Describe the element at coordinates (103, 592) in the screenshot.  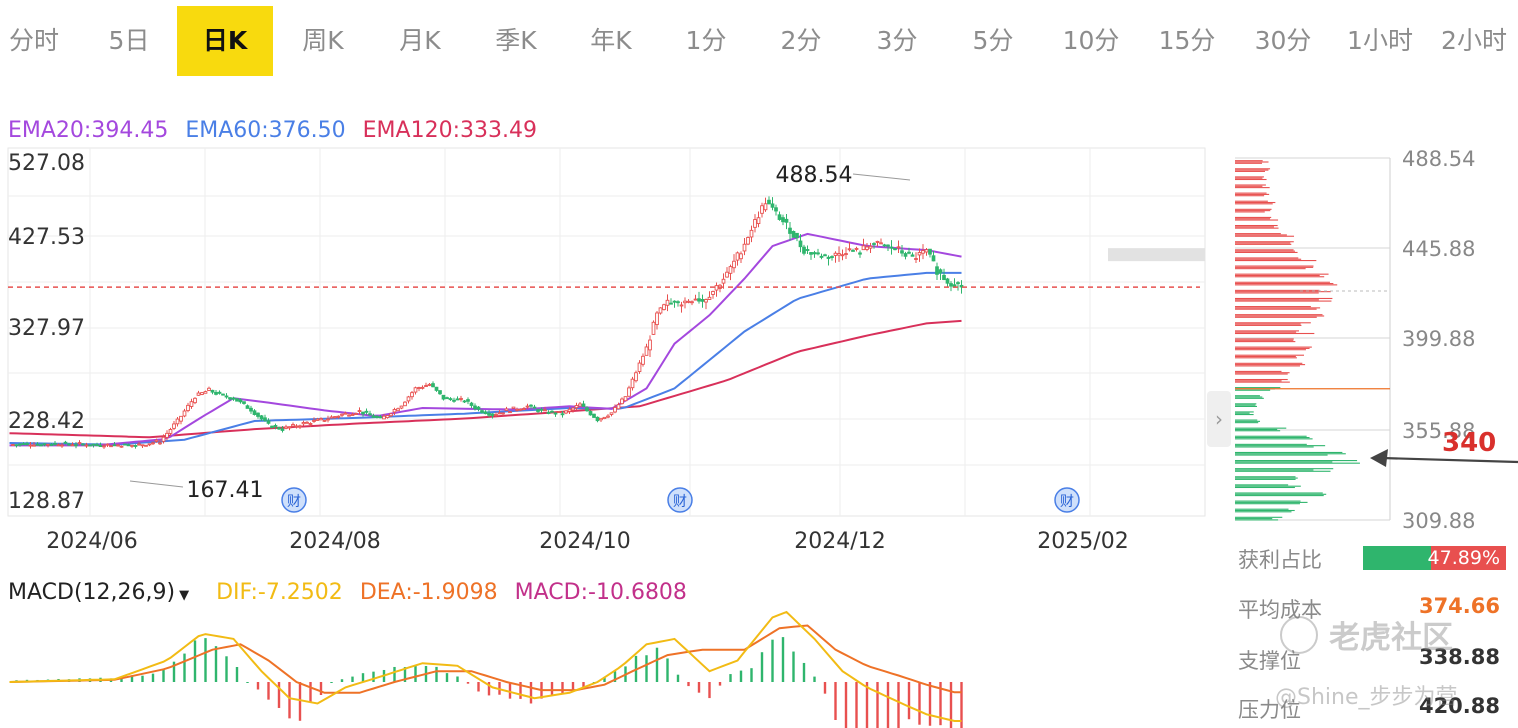
I see `macd-selector: MACD(12,26,9) ▼` at that location.